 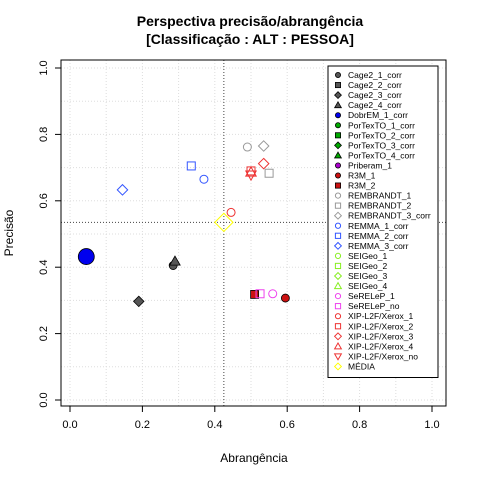 I want to click on legend-label: PorTexTO_3_corr, so click(x=381, y=145).